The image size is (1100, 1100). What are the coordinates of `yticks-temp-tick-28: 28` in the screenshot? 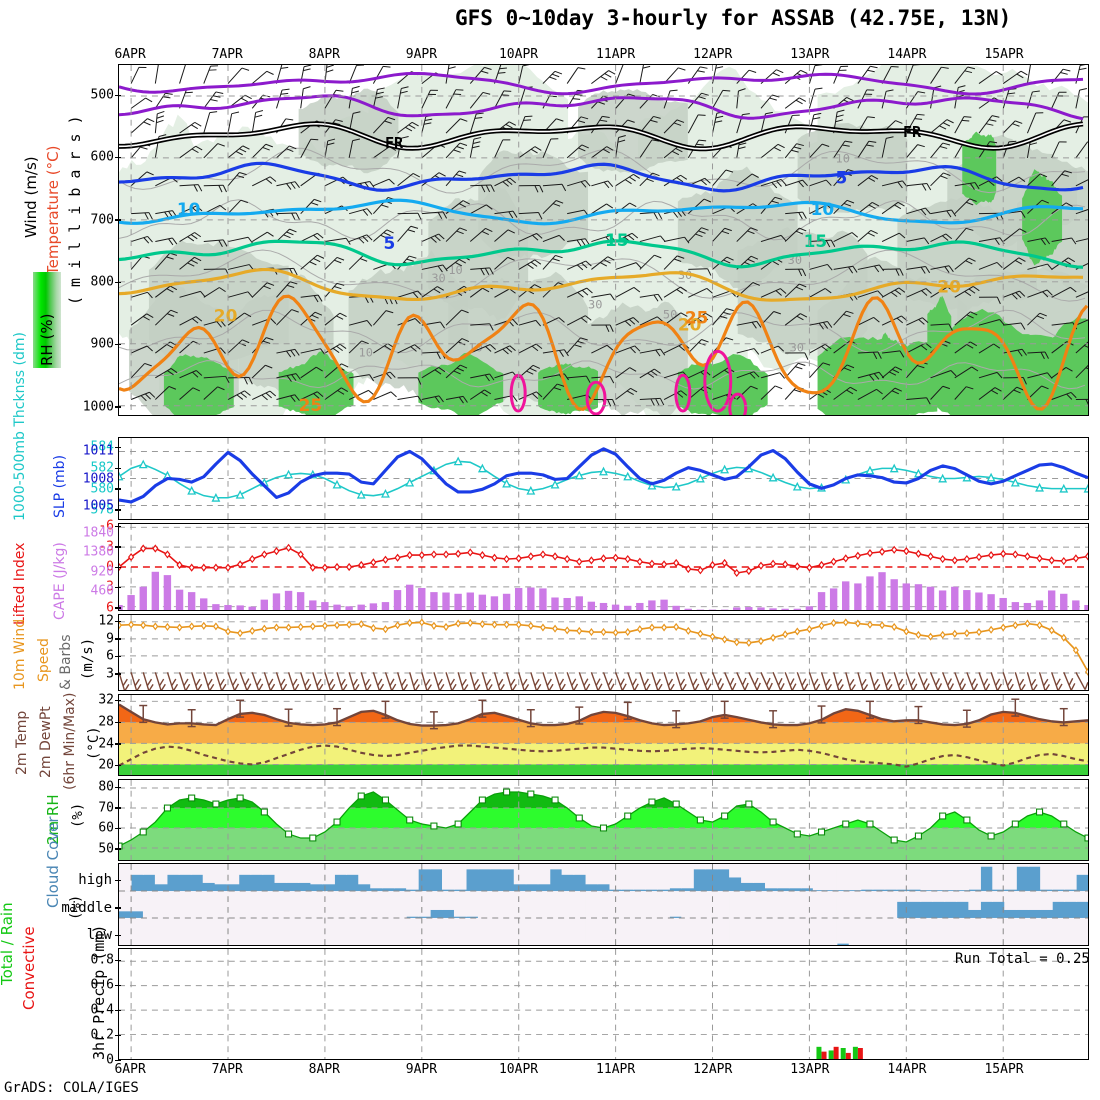 It's located at (106, 722).